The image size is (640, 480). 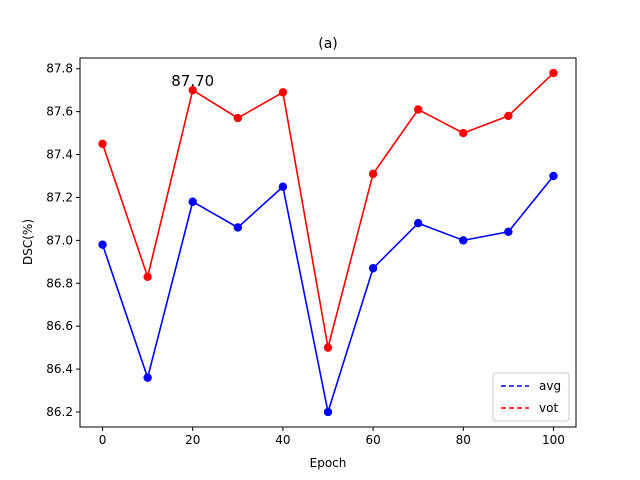 What do you see at coordinates (282, 440) in the screenshot?
I see `x-tick-label: 40` at bounding box center [282, 440].